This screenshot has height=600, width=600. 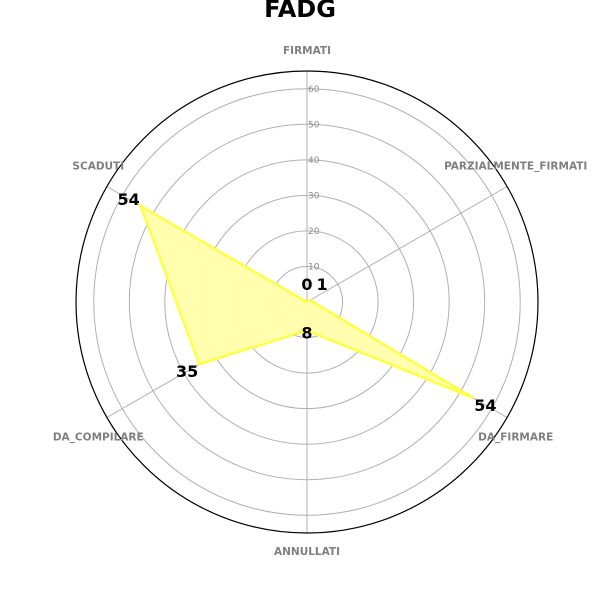 What do you see at coordinates (300, 11) in the screenshot?
I see `chart-title: FADG` at bounding box center [300, 11].